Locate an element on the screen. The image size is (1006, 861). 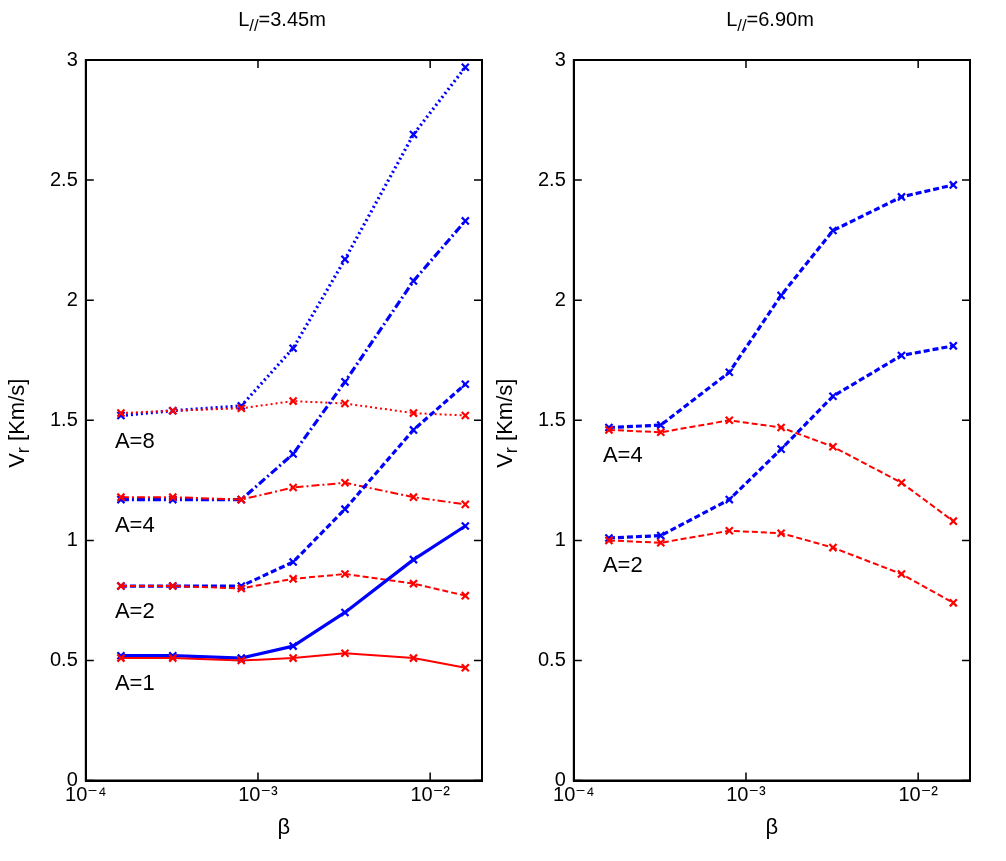
annotation: A=8 is located at coordinates (134, 440).